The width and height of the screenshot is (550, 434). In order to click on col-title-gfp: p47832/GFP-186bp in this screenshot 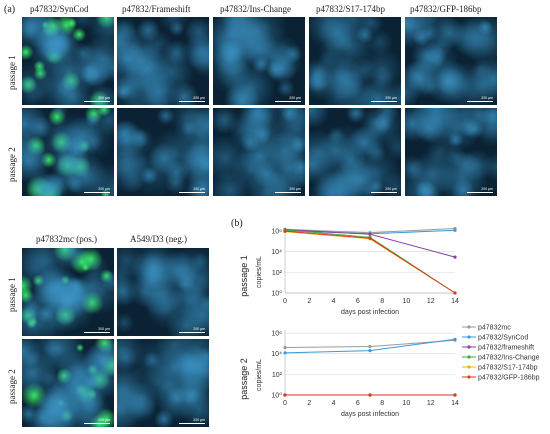, I will do `click(446, 9)`.